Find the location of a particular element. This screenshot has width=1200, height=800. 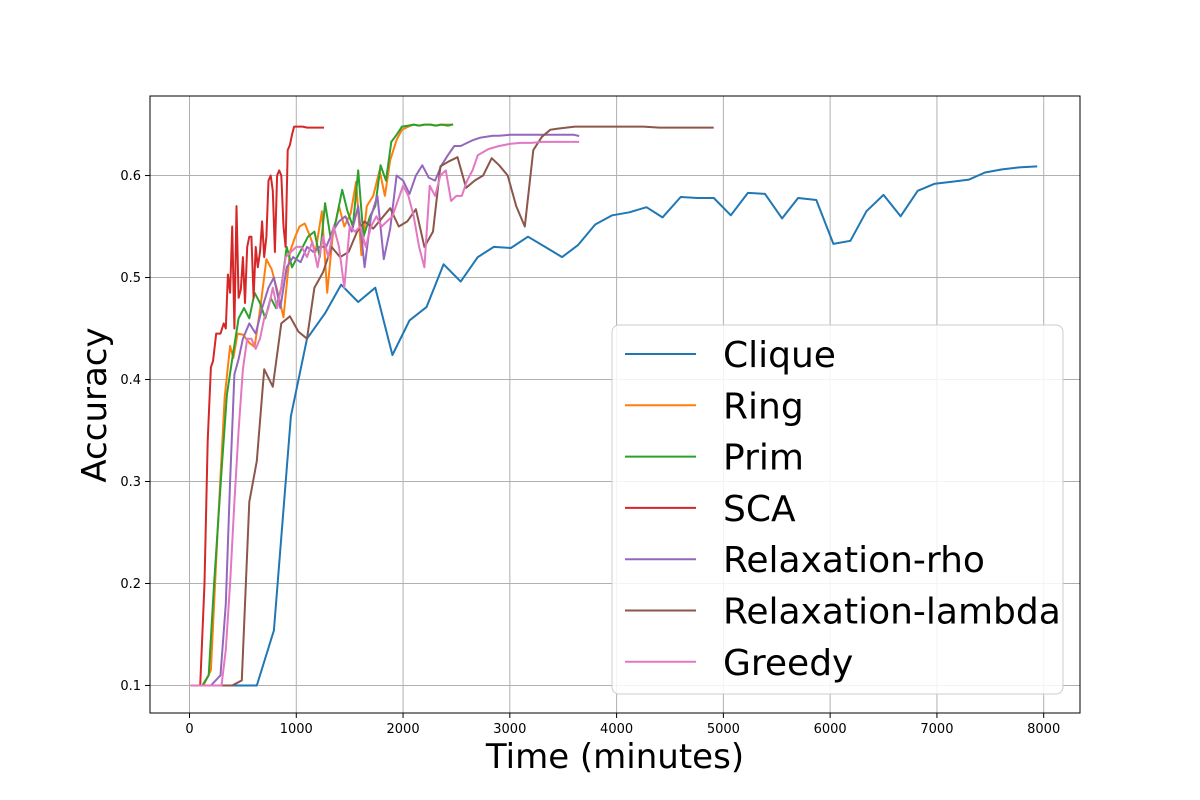

x-tick-label: 4000 is located at coordinates (616, 729).